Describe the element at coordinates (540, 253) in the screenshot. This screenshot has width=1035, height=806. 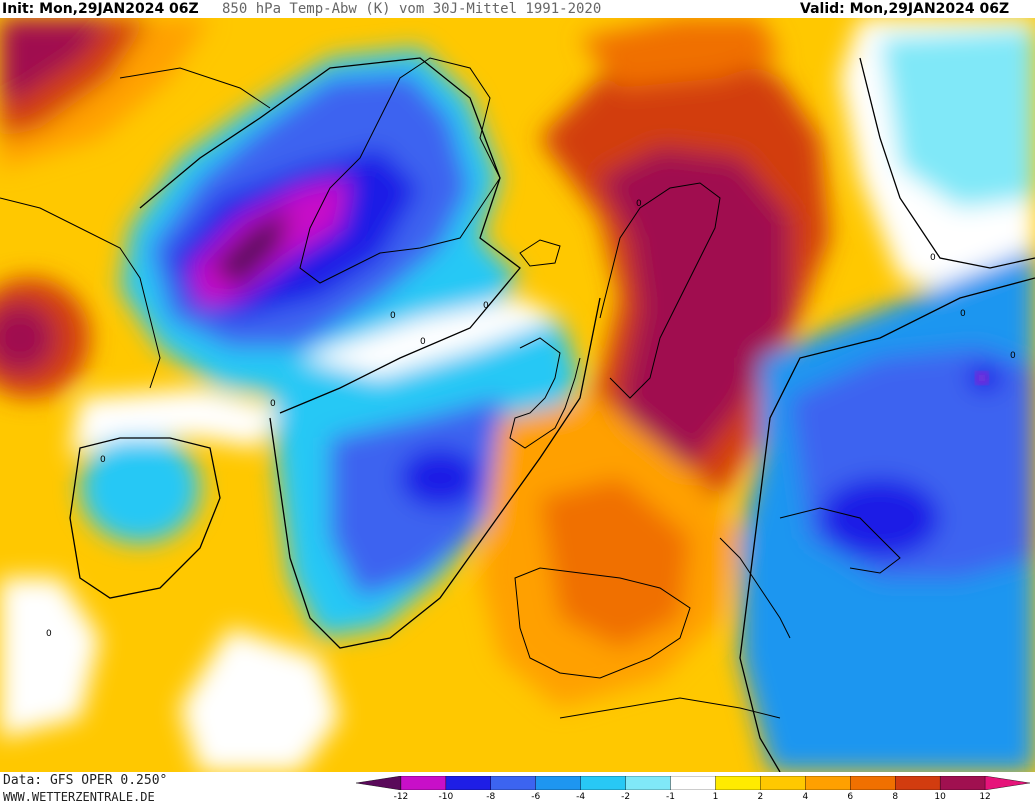
I see `iceland-coast` at that location.